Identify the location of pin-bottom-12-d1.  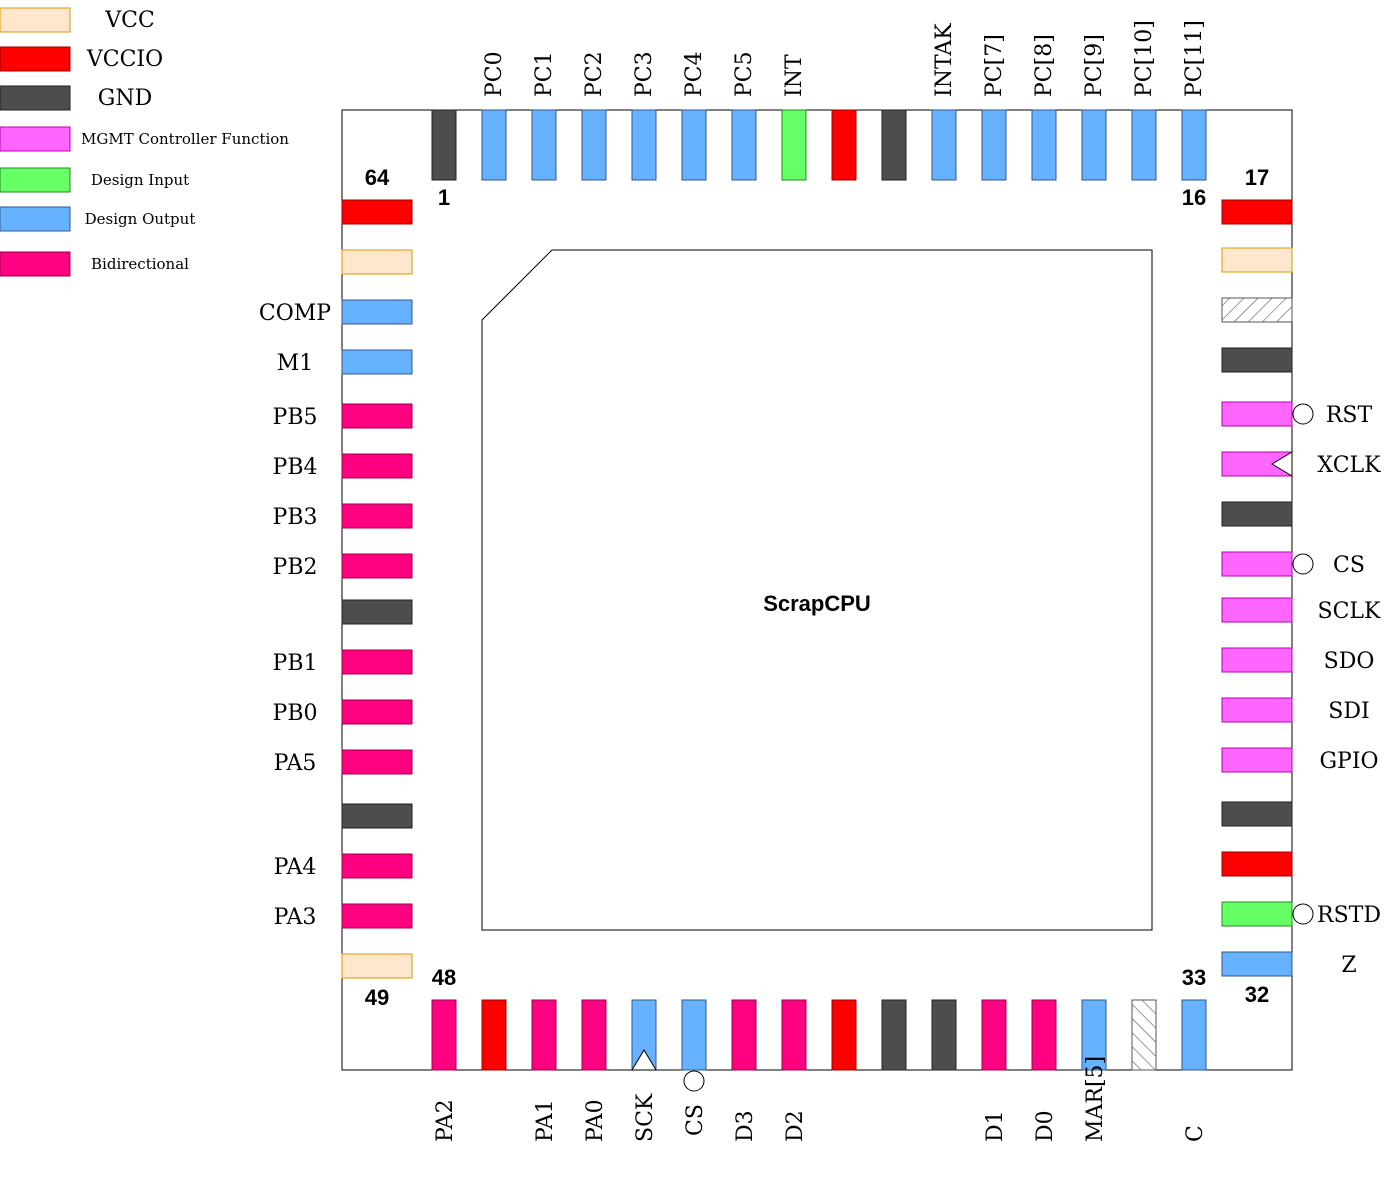
(994, 1035).